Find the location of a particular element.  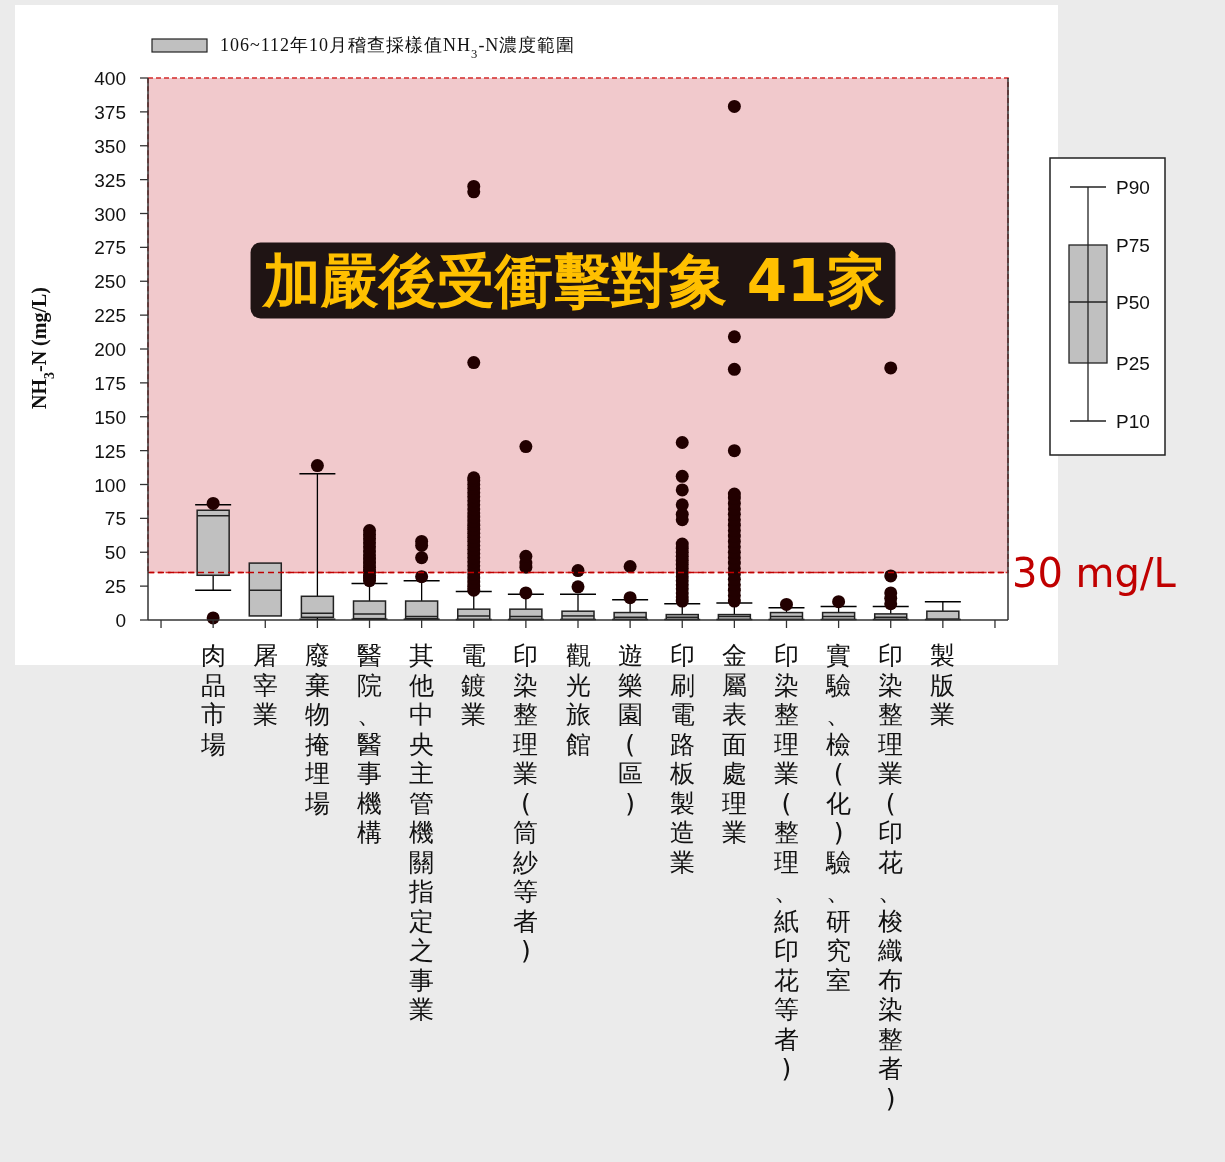

y-tick-label: 350 is located at coordinates (110, 146).